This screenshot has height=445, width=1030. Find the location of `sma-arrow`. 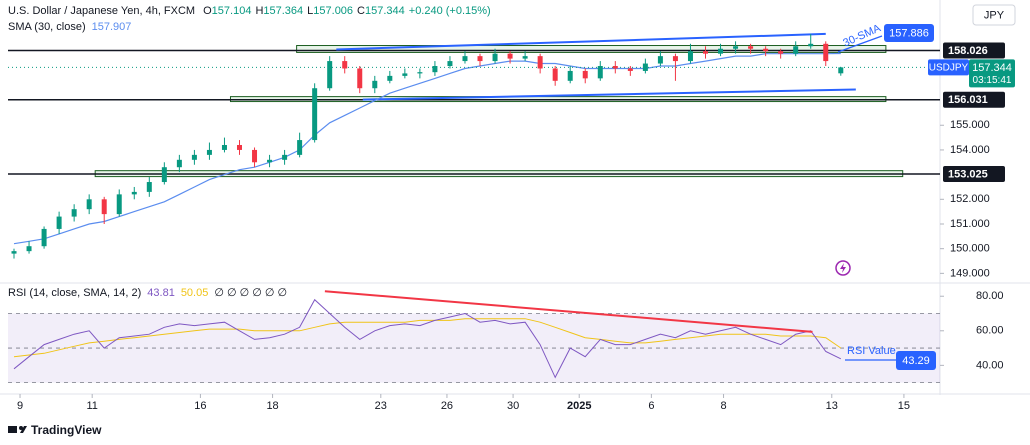

sma-arrow is located at coordinates (860, 44).